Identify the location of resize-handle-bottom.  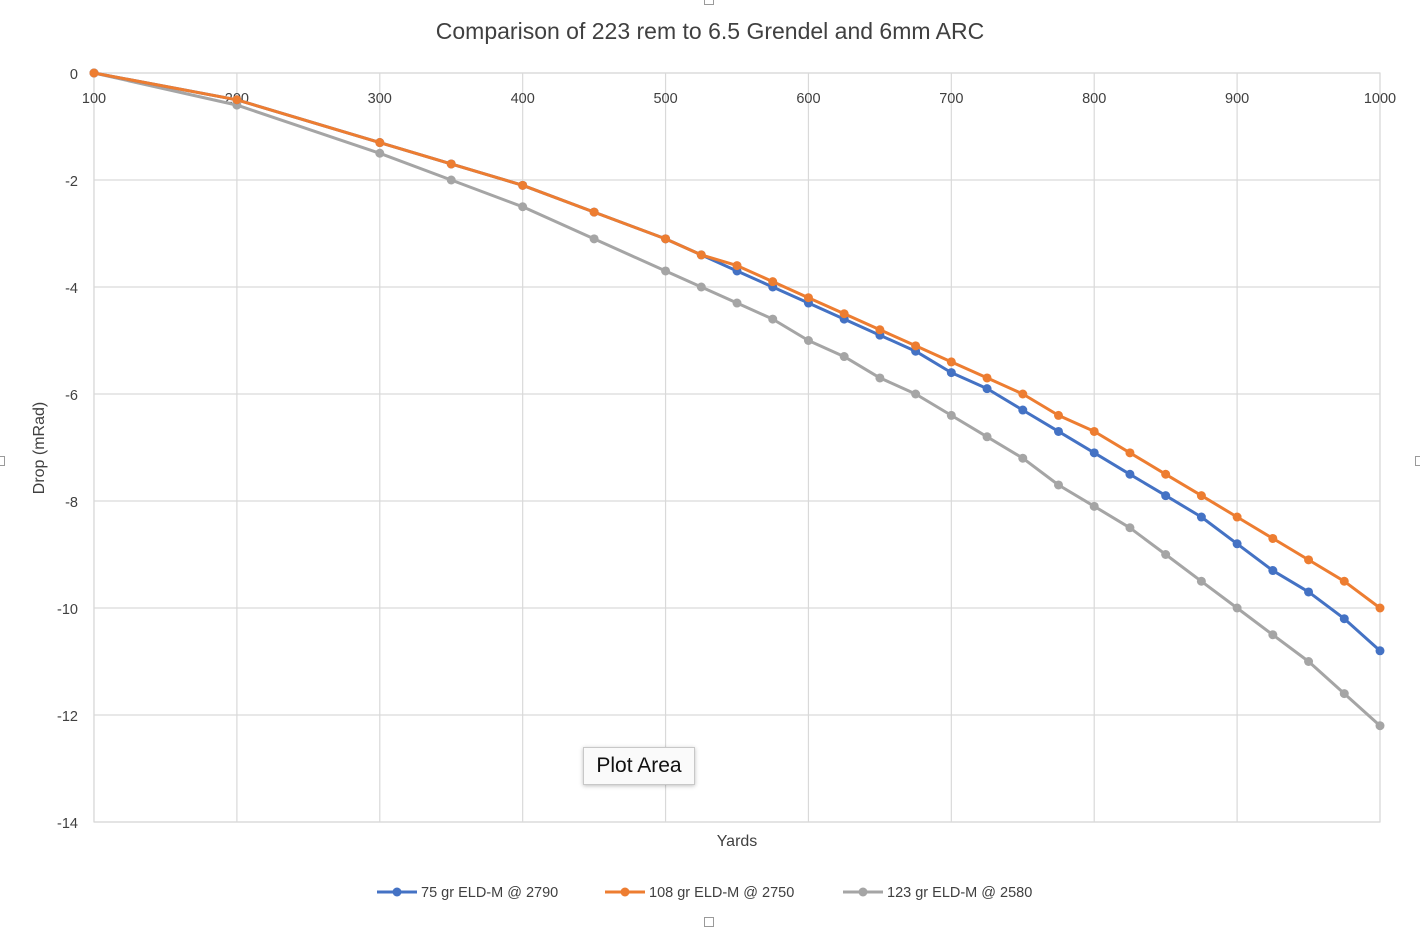
(709, 922).